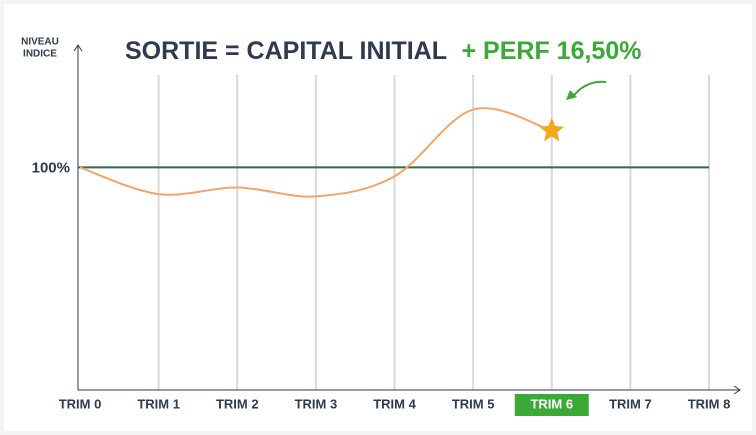 Image resolution: width=756 pixels, height=435 pixels. I want to click on x-tick-label: TRIM 2, so click(237, 403).